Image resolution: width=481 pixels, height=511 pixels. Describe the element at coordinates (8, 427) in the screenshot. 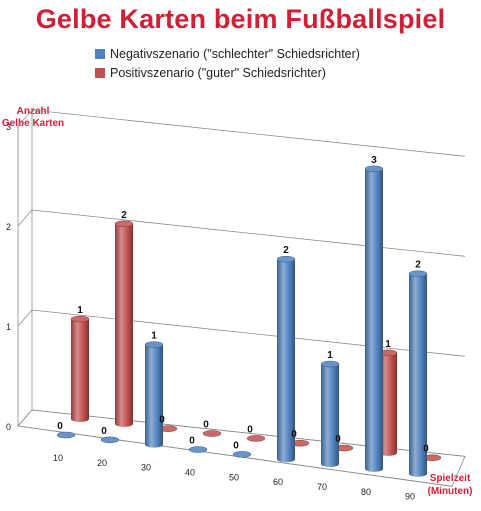

I see `y-tick-label: 0` at that location.